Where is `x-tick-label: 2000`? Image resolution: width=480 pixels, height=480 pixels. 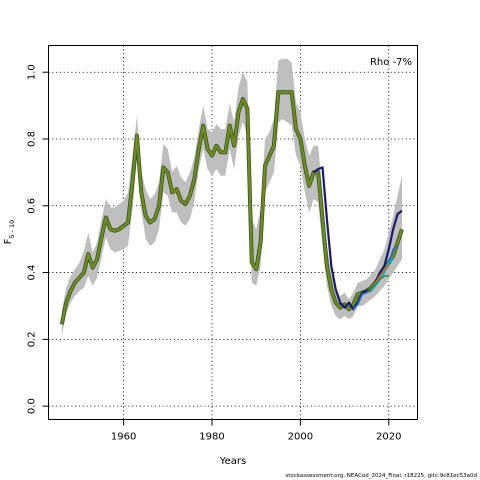 x-tick-label: 2000 is located at coordinates (300, 437).